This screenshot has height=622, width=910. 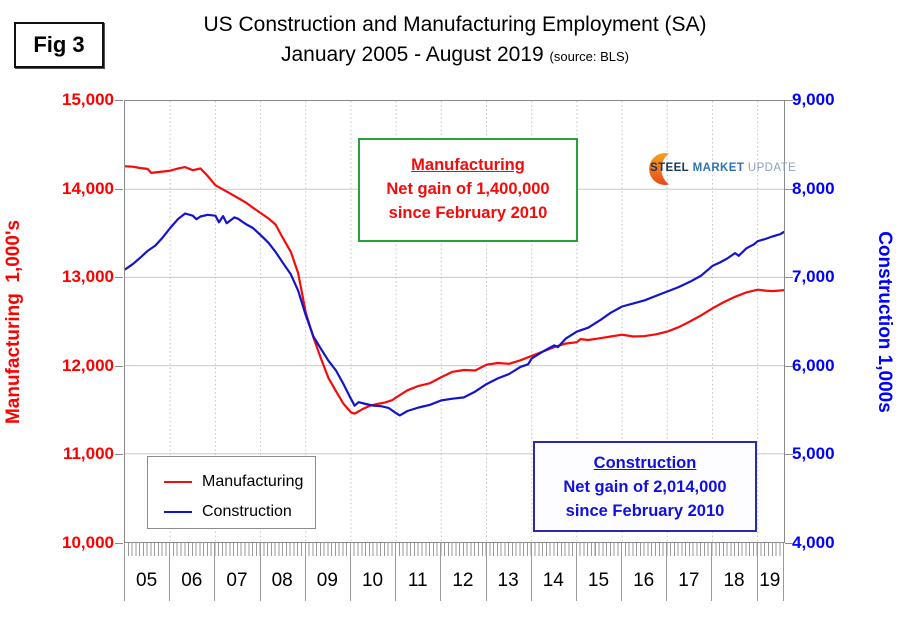 What do you see at coordinates (417, 580) in the screenshot?
I see `x-axis-year-label: 11` at bounding box center [417, 580].